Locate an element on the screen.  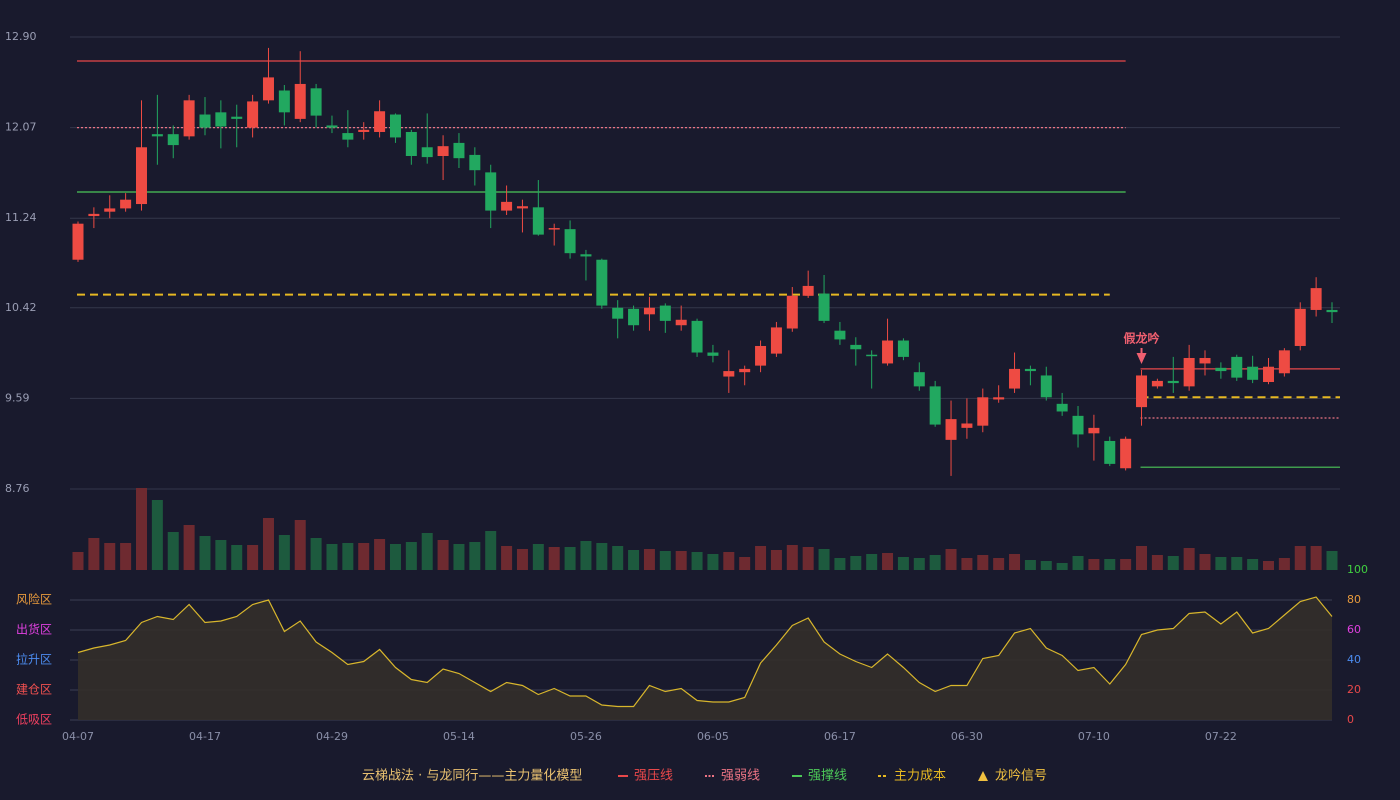
zone-label: 出货区 is located at coordinates (34, 629).